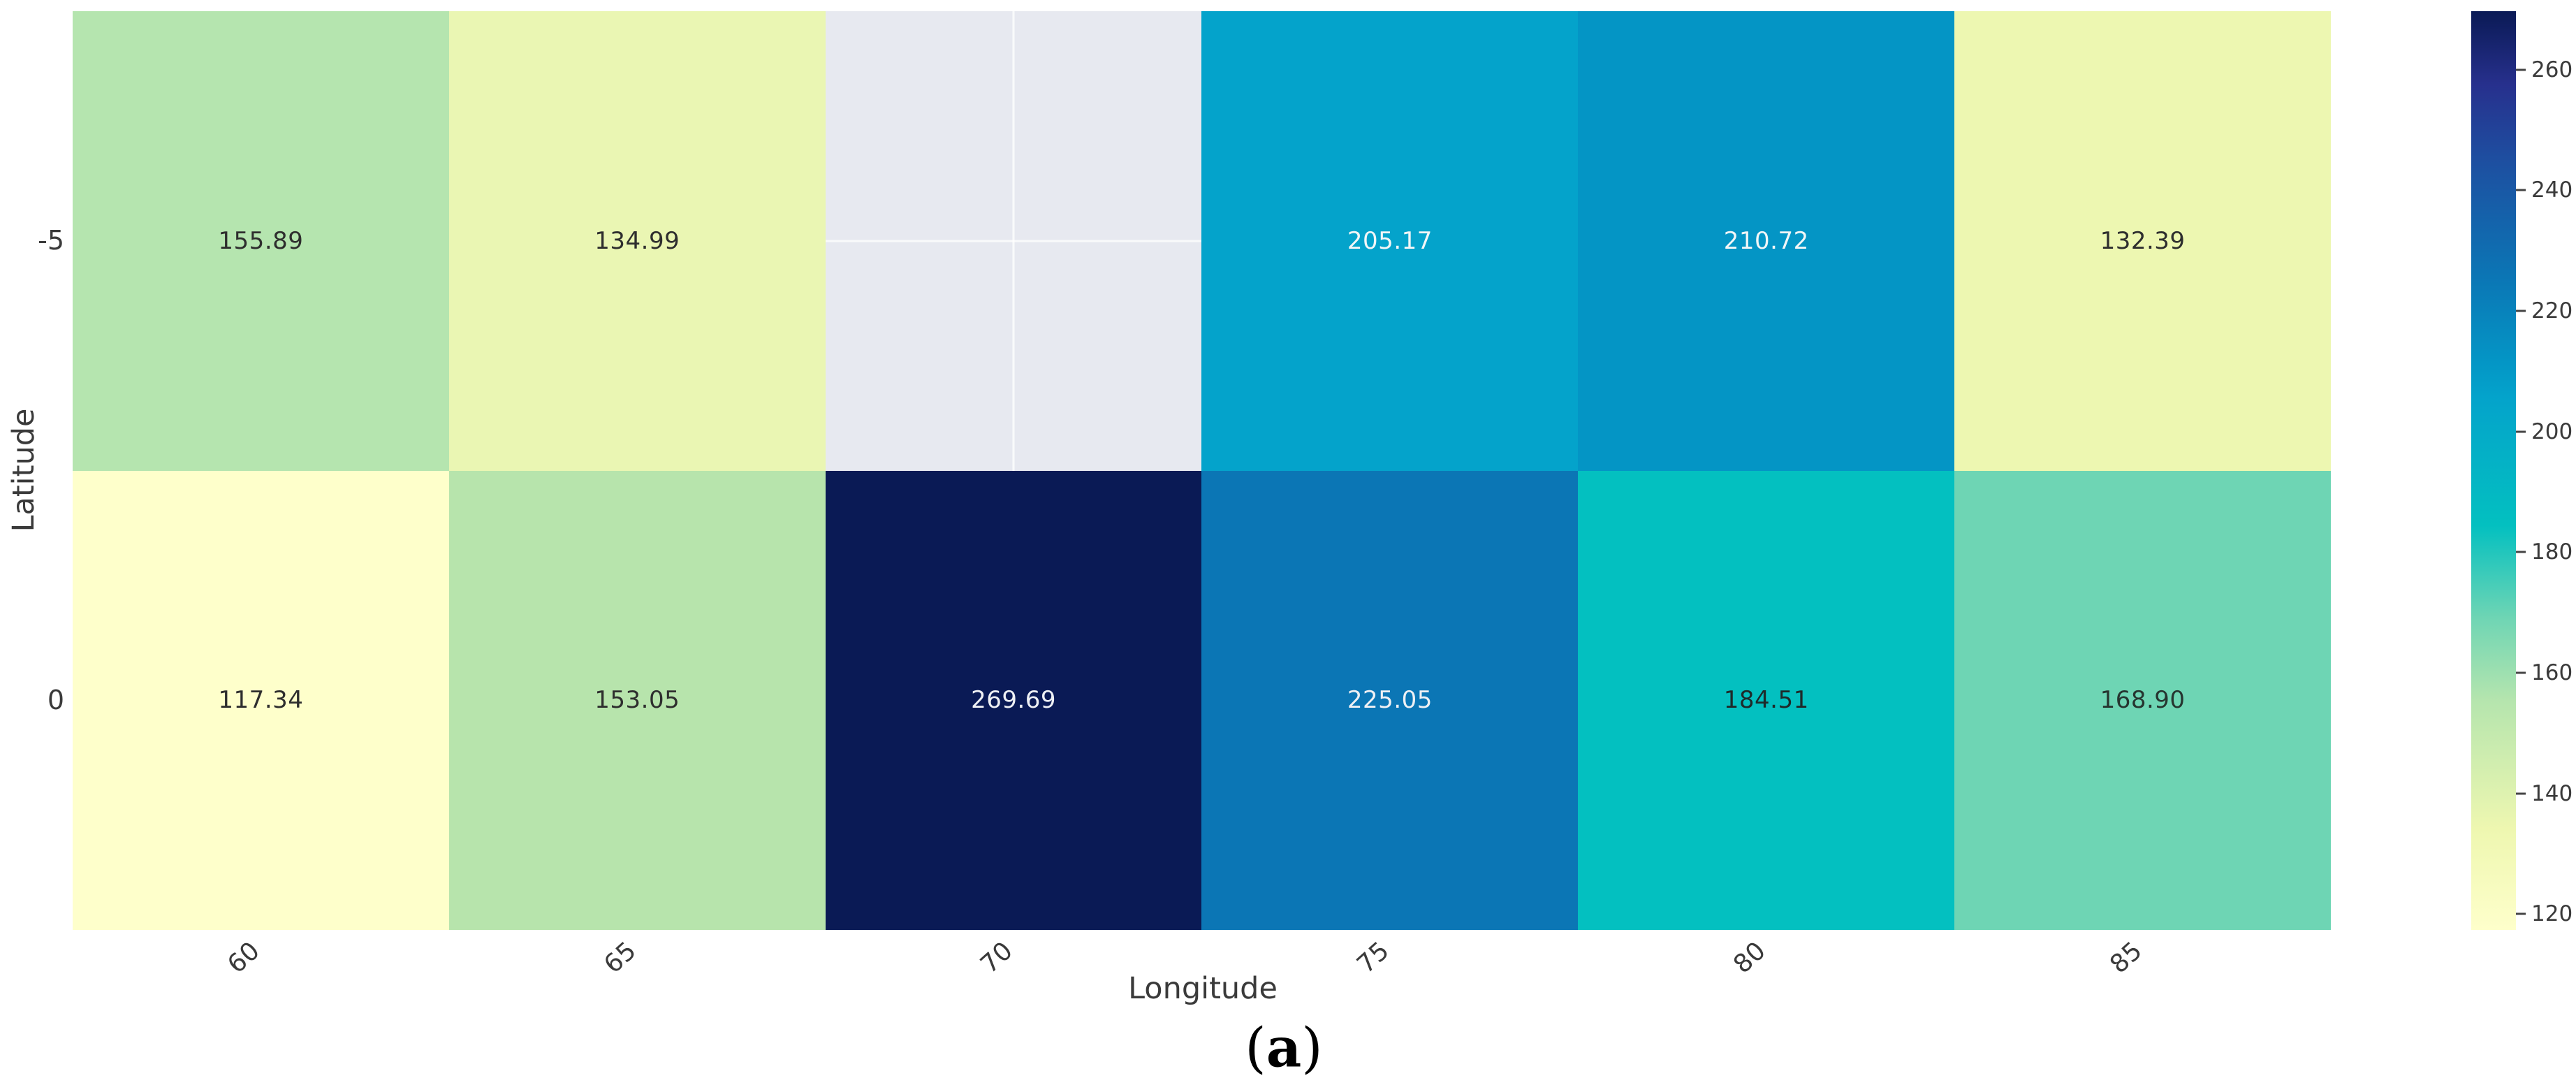  Describe the element at coordinates (1203, 988) in the screenshot. I see `x-axis-title: Longitude` at that location.